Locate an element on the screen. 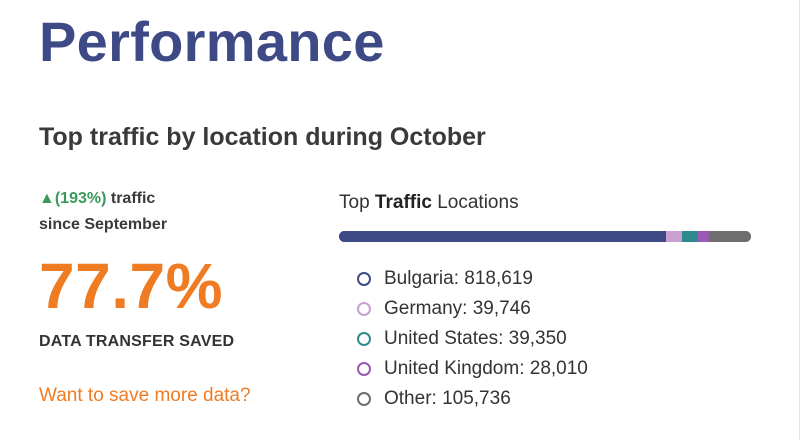 Image resolution: width=803 pixels, height=440 pixels. legend-label: United Kingdom: 28,010 is located at coordinates (486, 368).